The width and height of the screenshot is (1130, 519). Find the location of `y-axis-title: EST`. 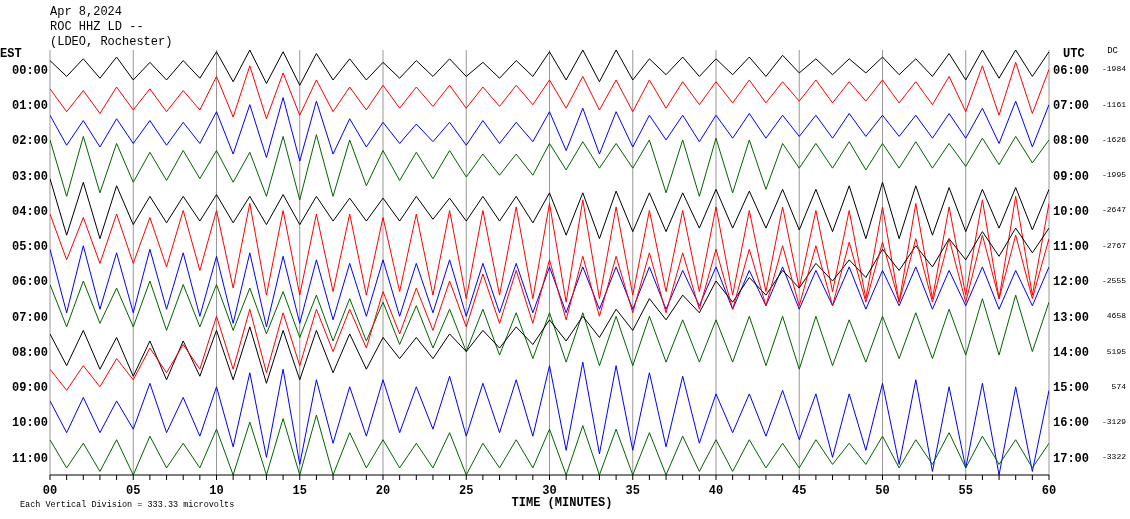

y-axis-title: EST is located at coordinates (11, 54).